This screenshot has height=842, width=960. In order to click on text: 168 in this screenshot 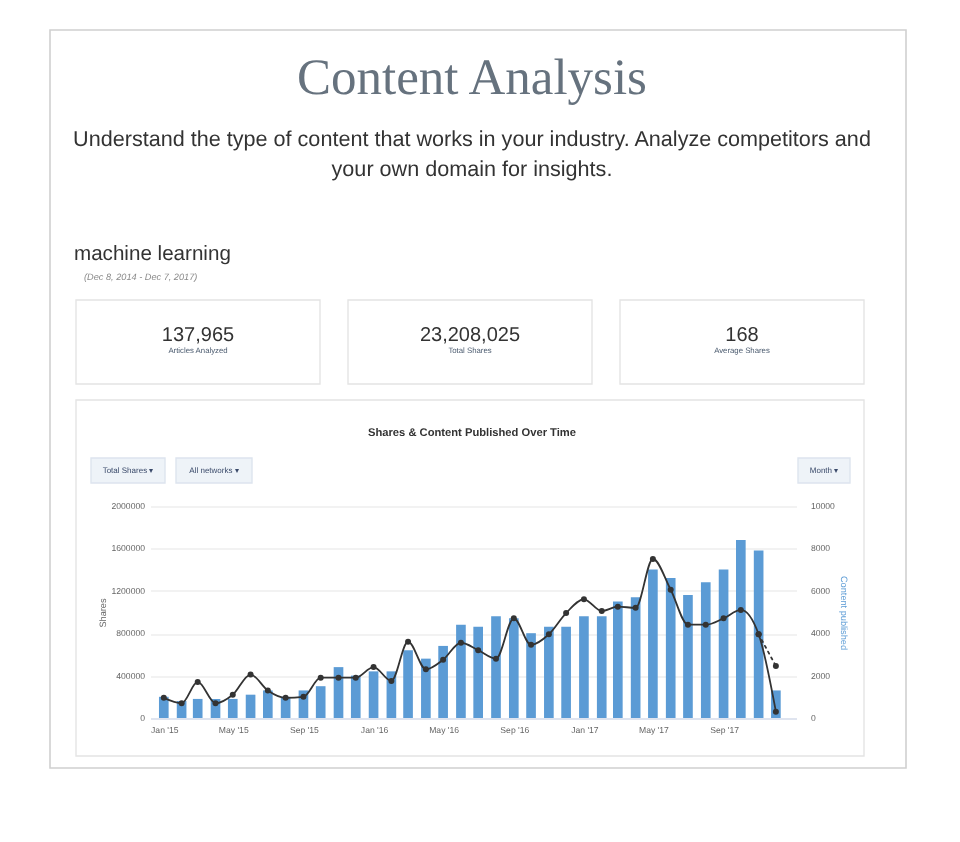, I will do `click(742, 336)`.